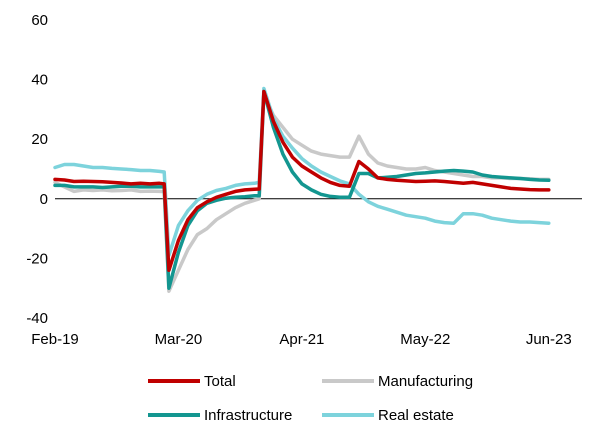 Image resolution: width=595 pixels, height=424 pixels. Describe the element at coordinates (37, 318) in the screenshot. I see `y-tick-label: -40` at that location.